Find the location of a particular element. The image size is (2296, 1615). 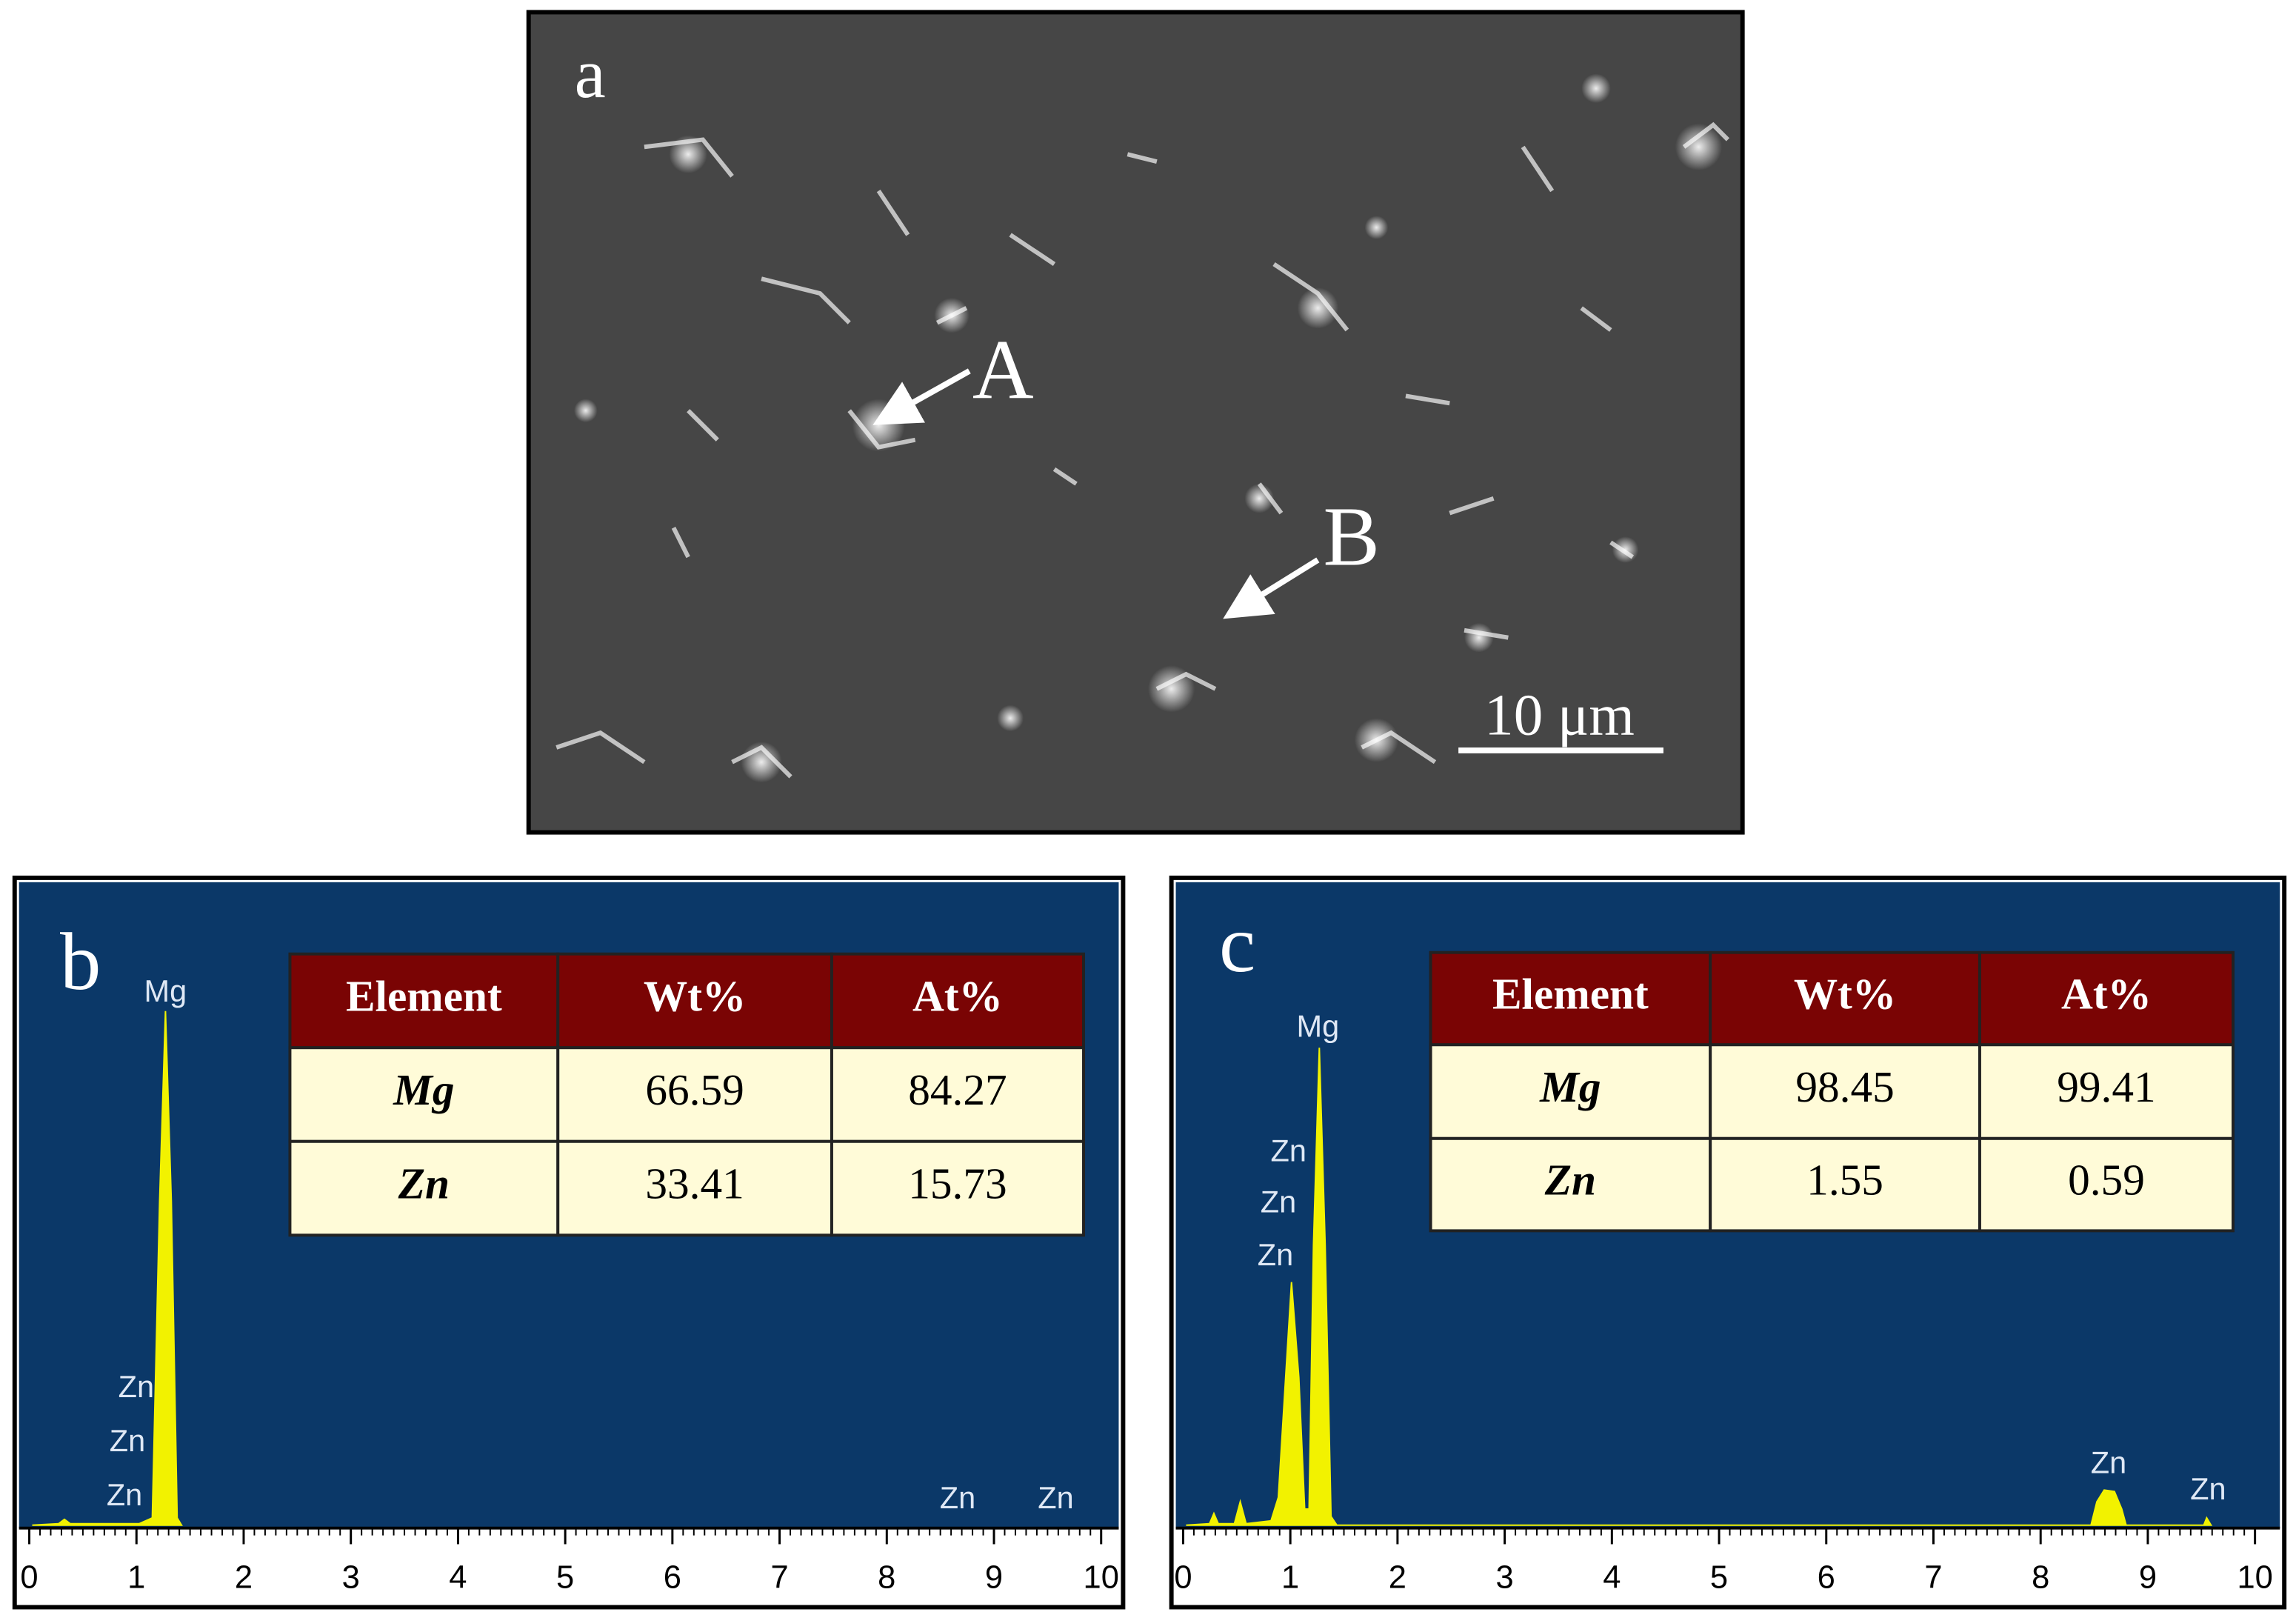

table-cell-text: 84.27 is located at coordinates (957, 1089).